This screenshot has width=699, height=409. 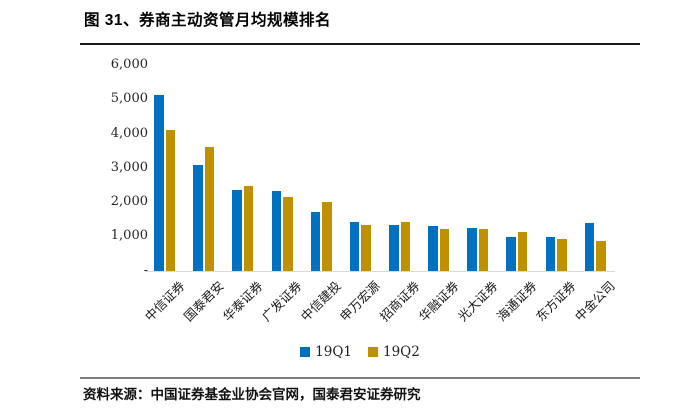 I want to click on x-tick-label: 海通证券, so click(x=516, y=301).